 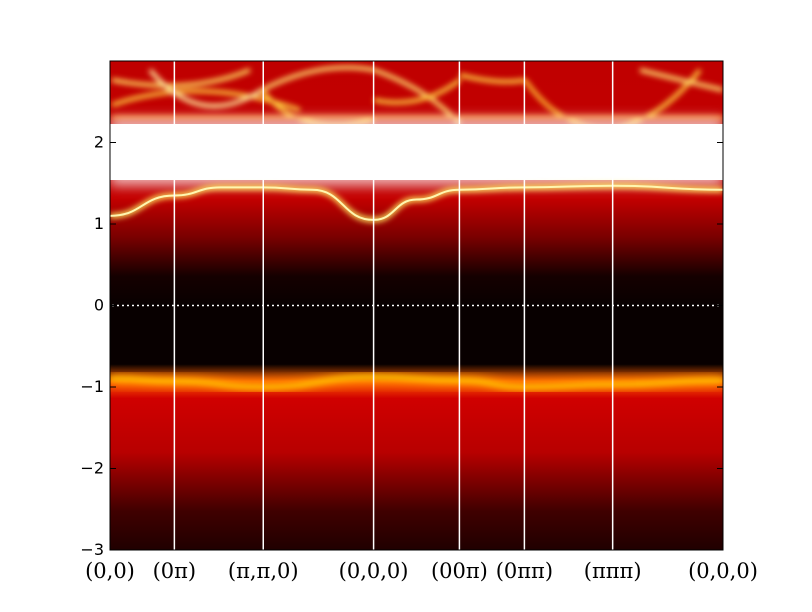 What do you see at coordinates (92, 549) in the screenshot?
I see `y-tick-label: −3` at bounding box center [92, 549].